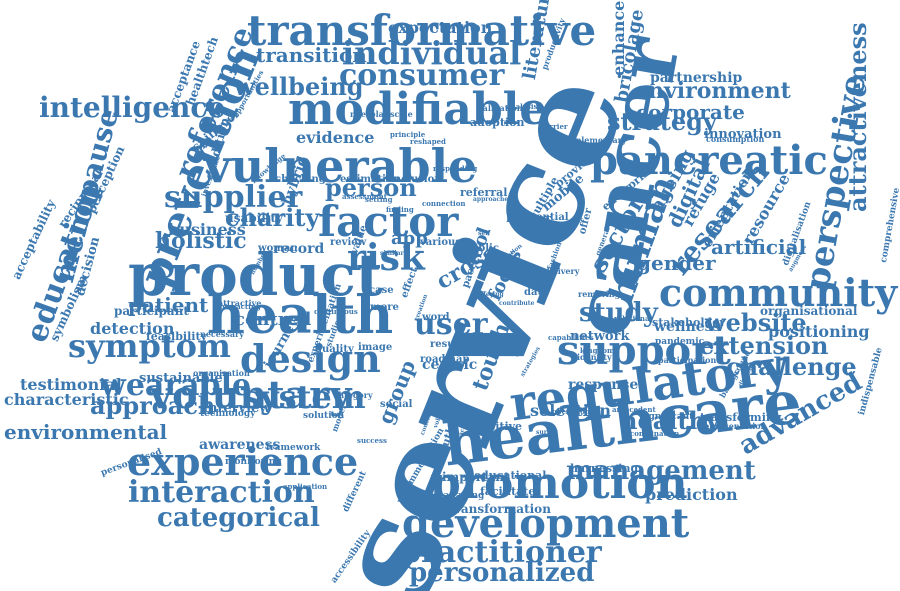 This screenshot has height=591, width=900. Describe the element at coordinates (132, 107) in the screenshot. I see `word-intelligence: intelligence` at that location.